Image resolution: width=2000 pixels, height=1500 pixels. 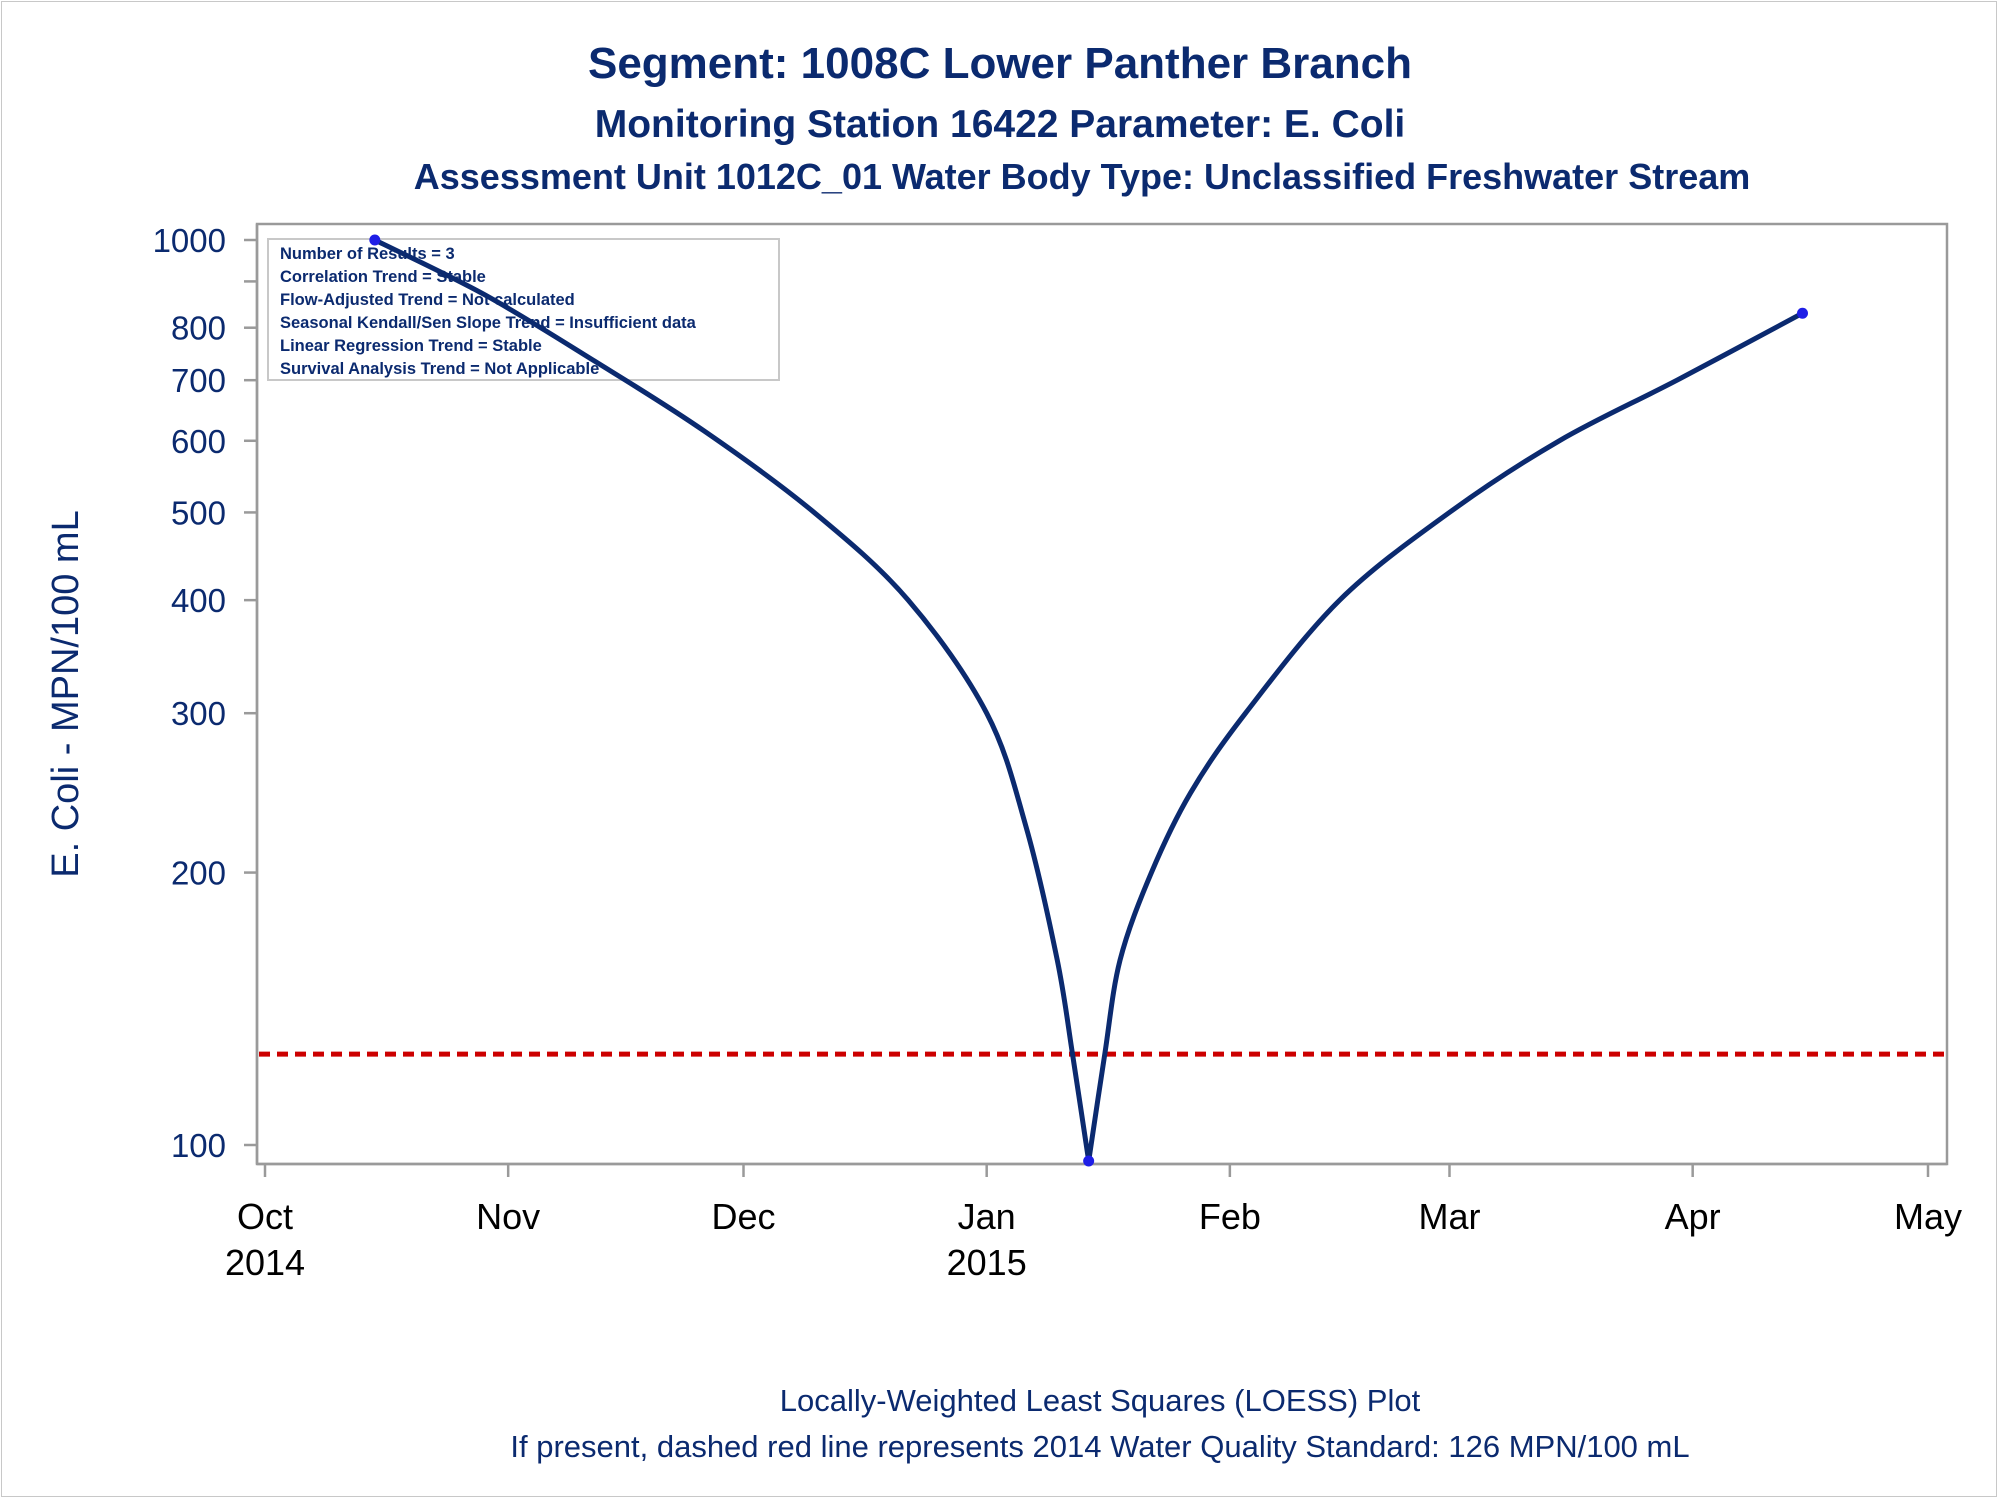 What do you see at coordinates (198, 600) in the screenshot?
I see `y-tick-label: 400` at bounding box center [198, 600].